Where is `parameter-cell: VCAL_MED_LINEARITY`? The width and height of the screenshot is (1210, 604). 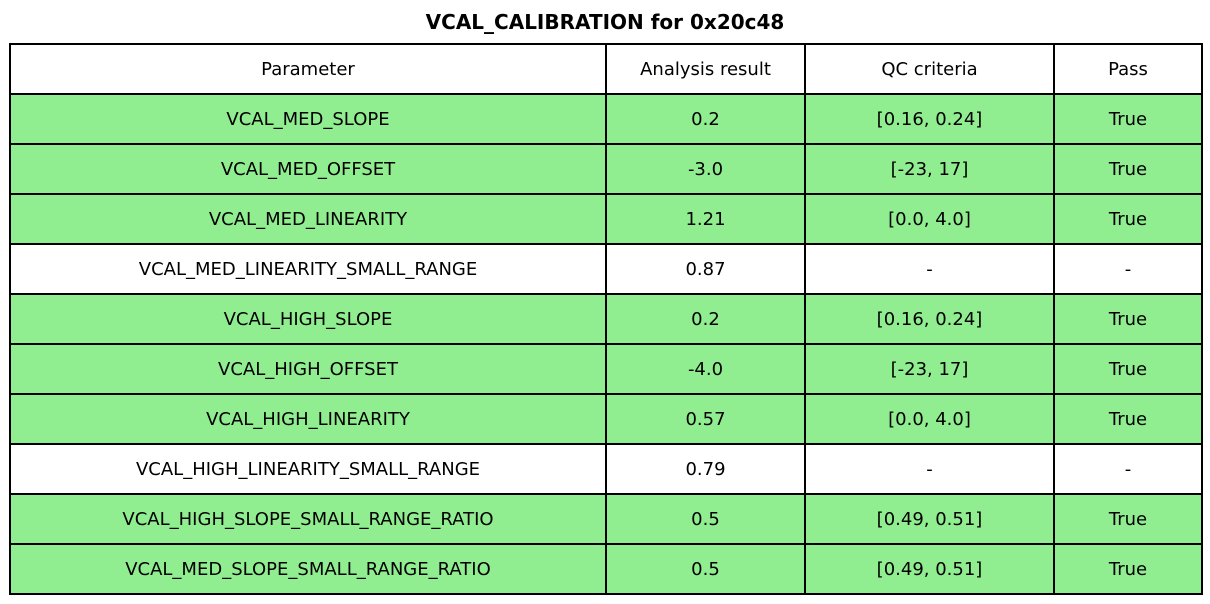 parameter-cell: VCAL_MED_LINEARITY is located at coordinates (308, 219).